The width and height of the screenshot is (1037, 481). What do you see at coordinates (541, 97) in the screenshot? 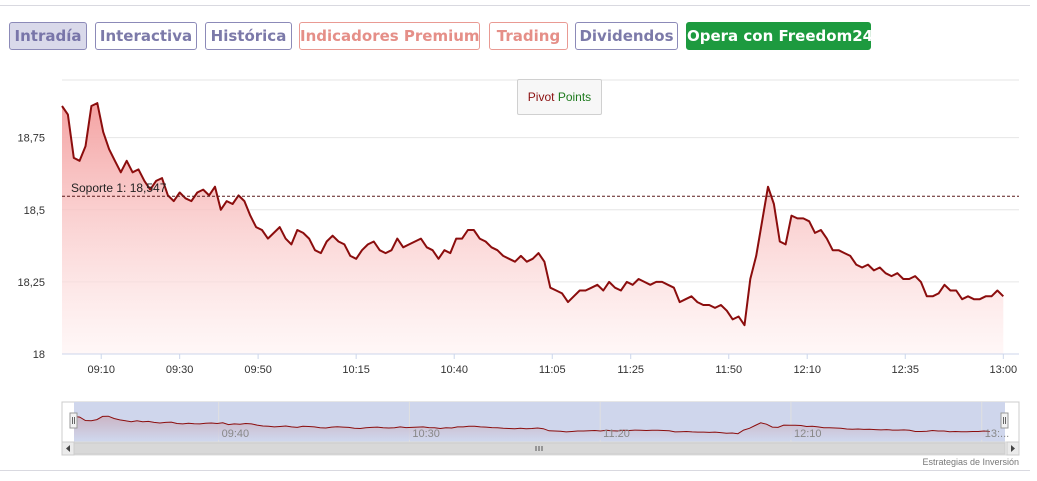
I see `legend-word-pivot: Pivot` at bounding box center [541, 97].